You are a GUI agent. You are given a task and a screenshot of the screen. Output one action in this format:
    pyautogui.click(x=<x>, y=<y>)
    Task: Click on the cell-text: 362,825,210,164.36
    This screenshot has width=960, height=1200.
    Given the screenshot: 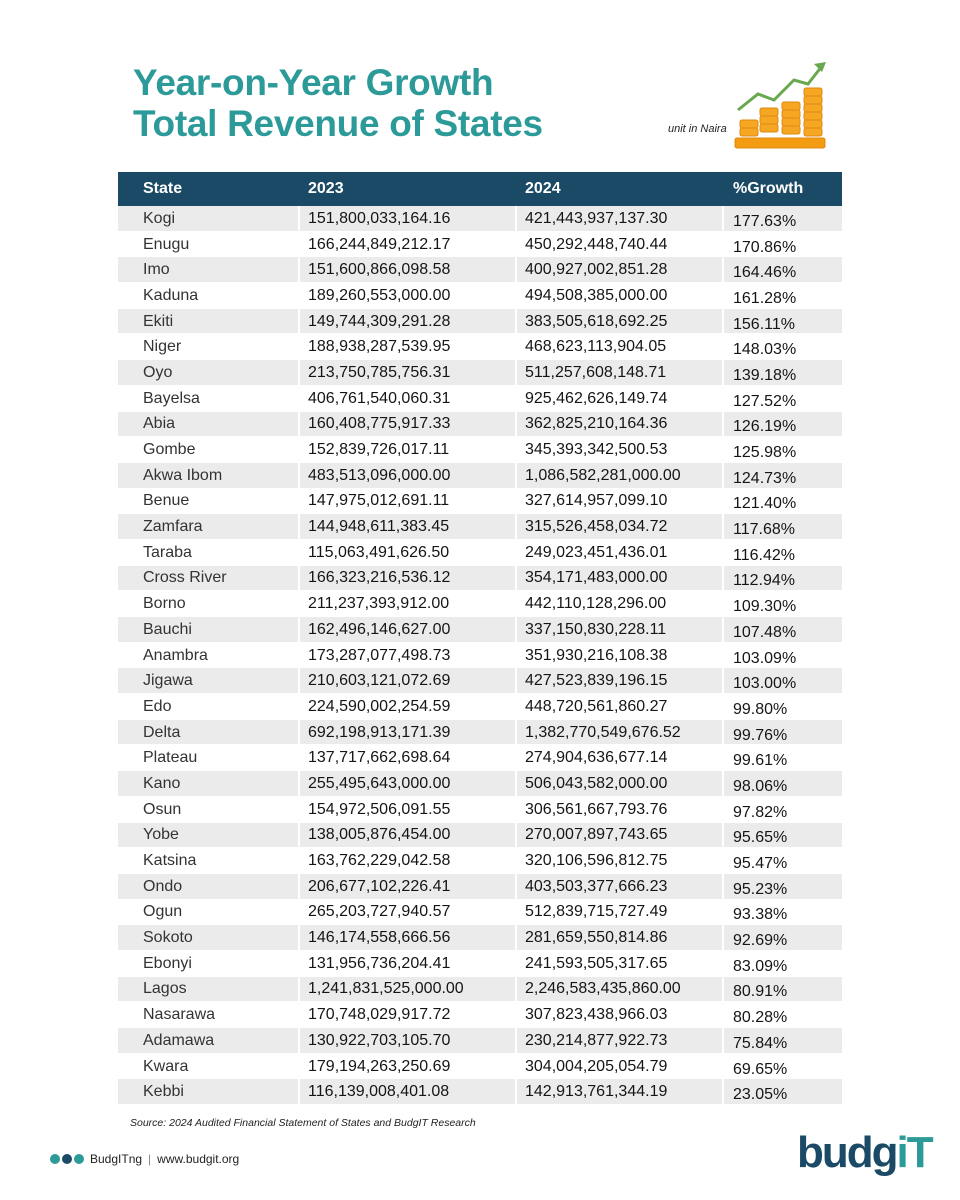 What is the action you would take?
    pyautogui.click(x=596, y=424)
    